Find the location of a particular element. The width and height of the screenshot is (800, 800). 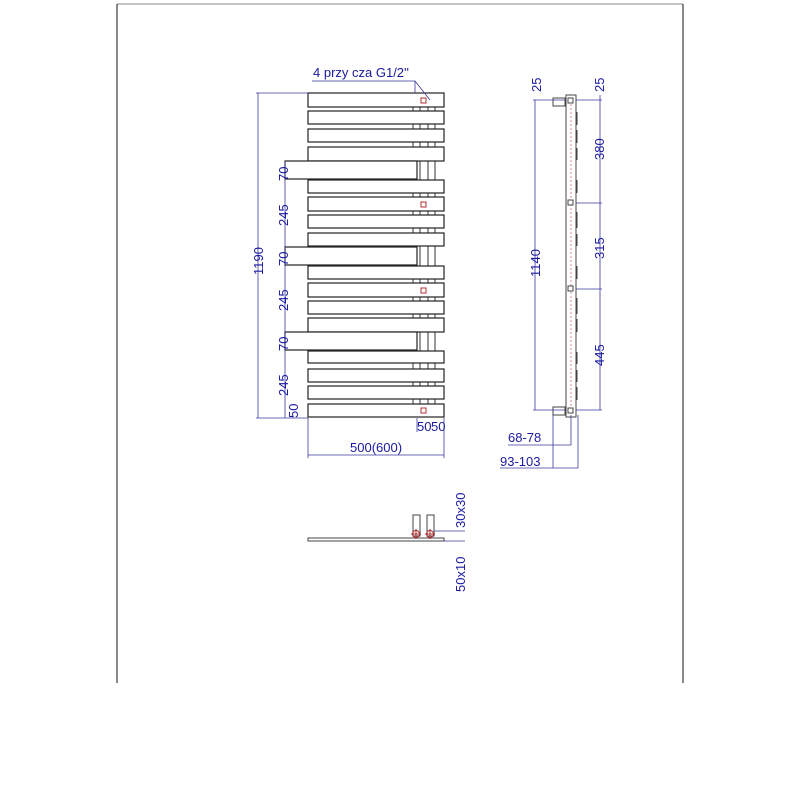

spacing-label: 315 is located at coordinates (599, 248).